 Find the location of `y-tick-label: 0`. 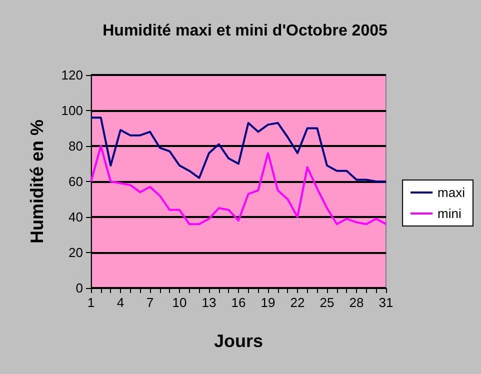

y-tick-label: 0 is located at coordinates (79, 288).